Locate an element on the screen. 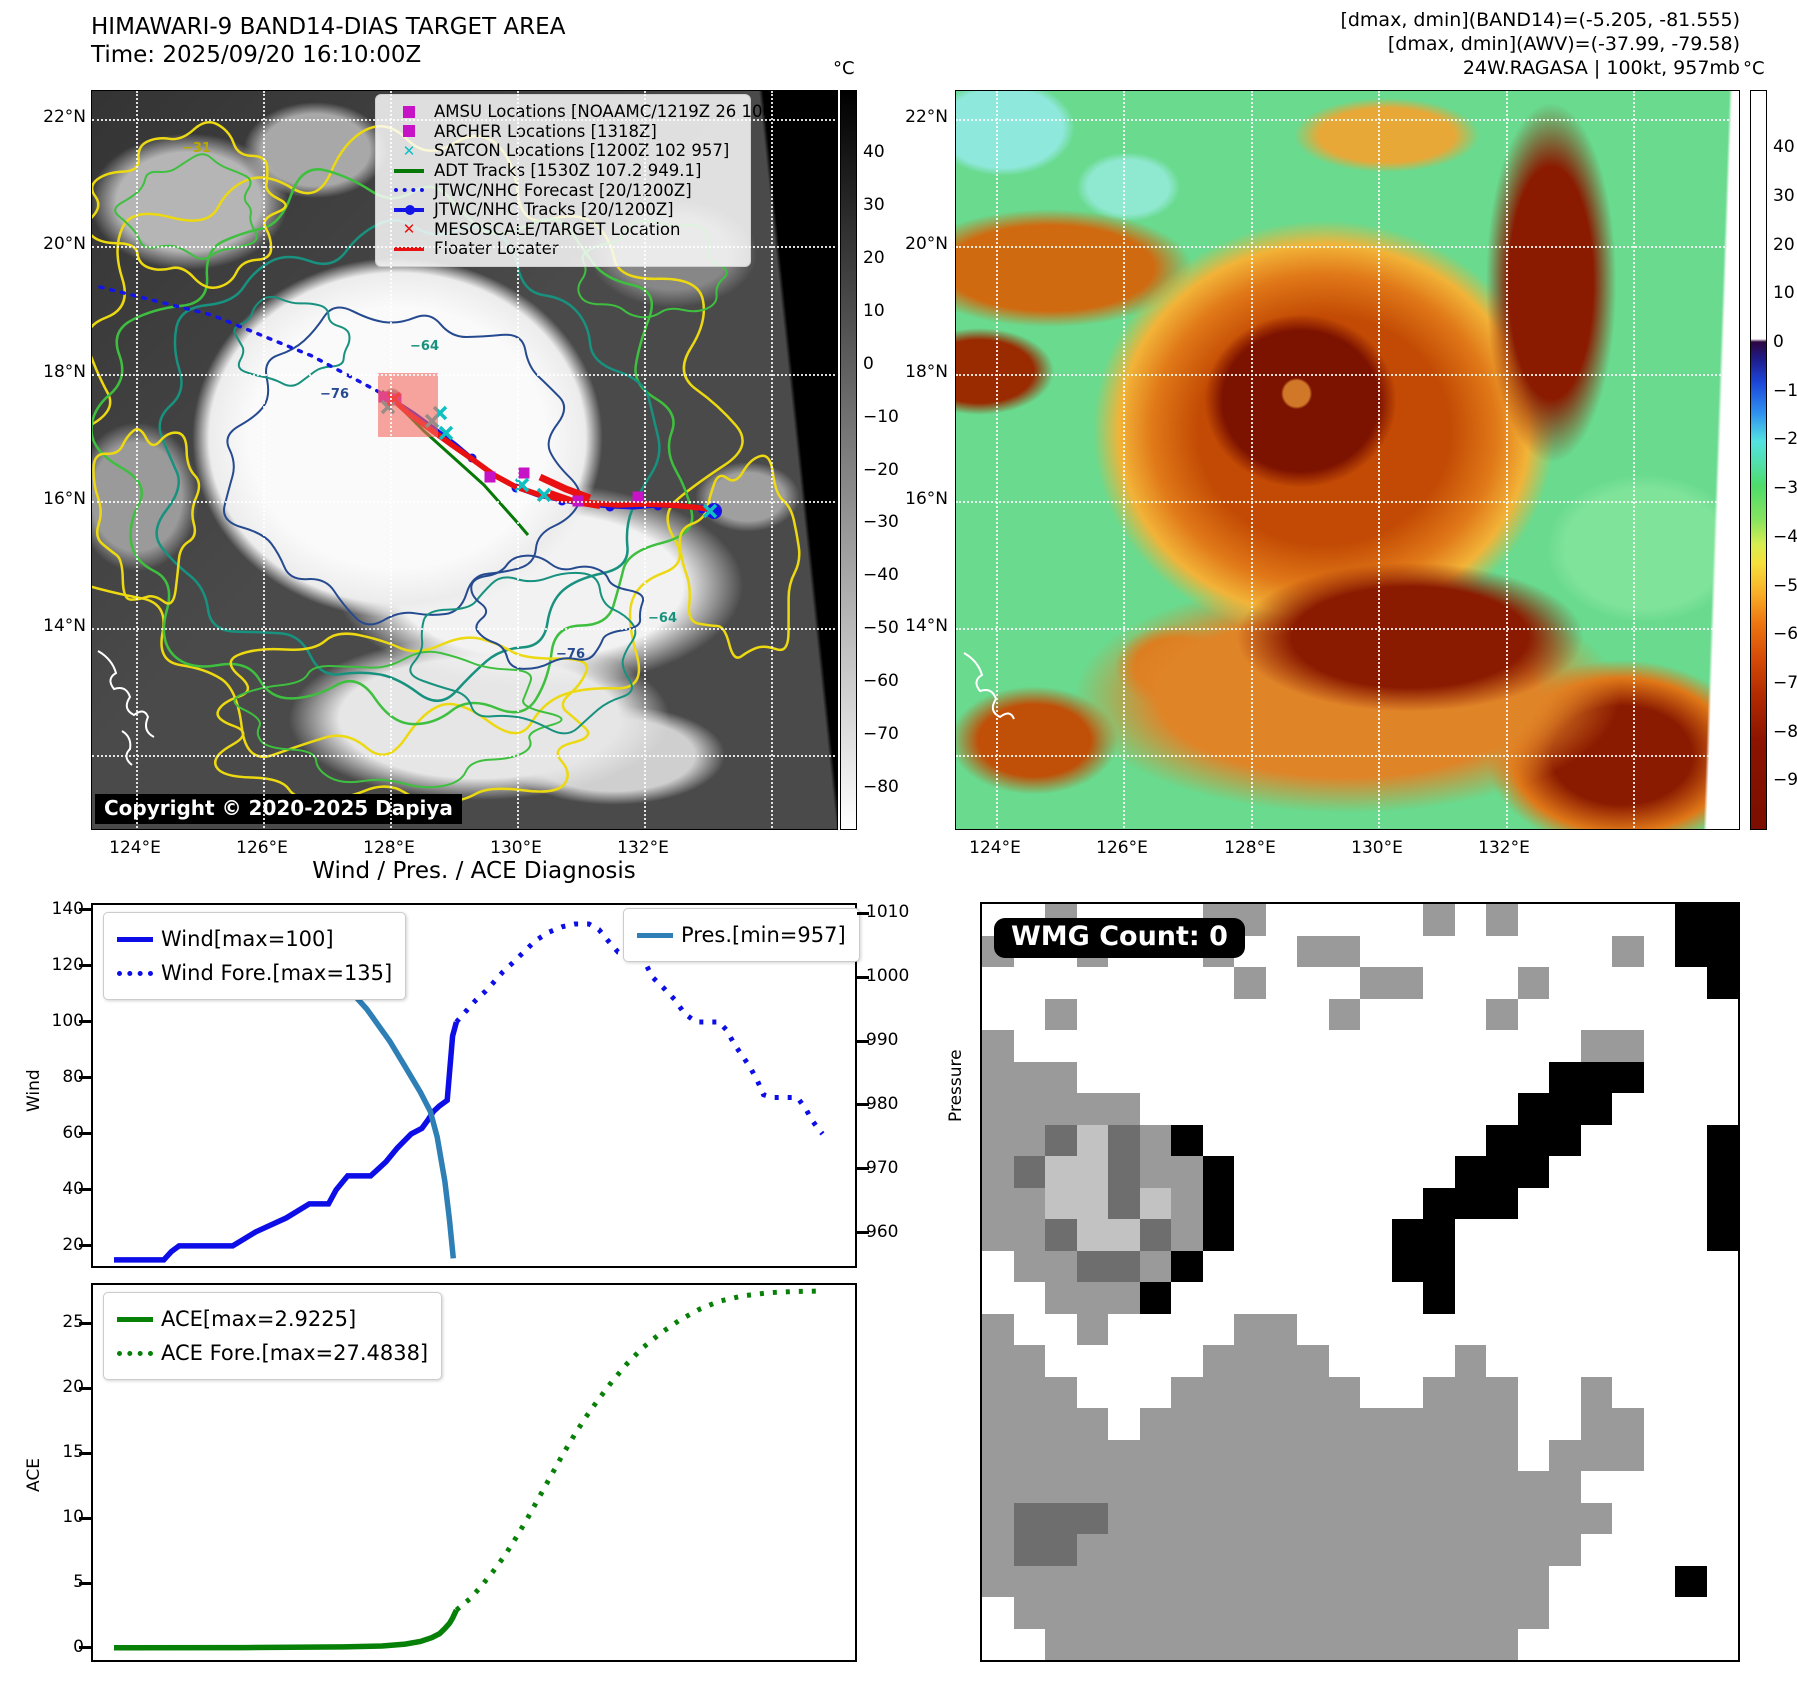 This screenshot has height=1690, width=1797. lat-tick-label: 14°N is located at coordinates (64, 626).